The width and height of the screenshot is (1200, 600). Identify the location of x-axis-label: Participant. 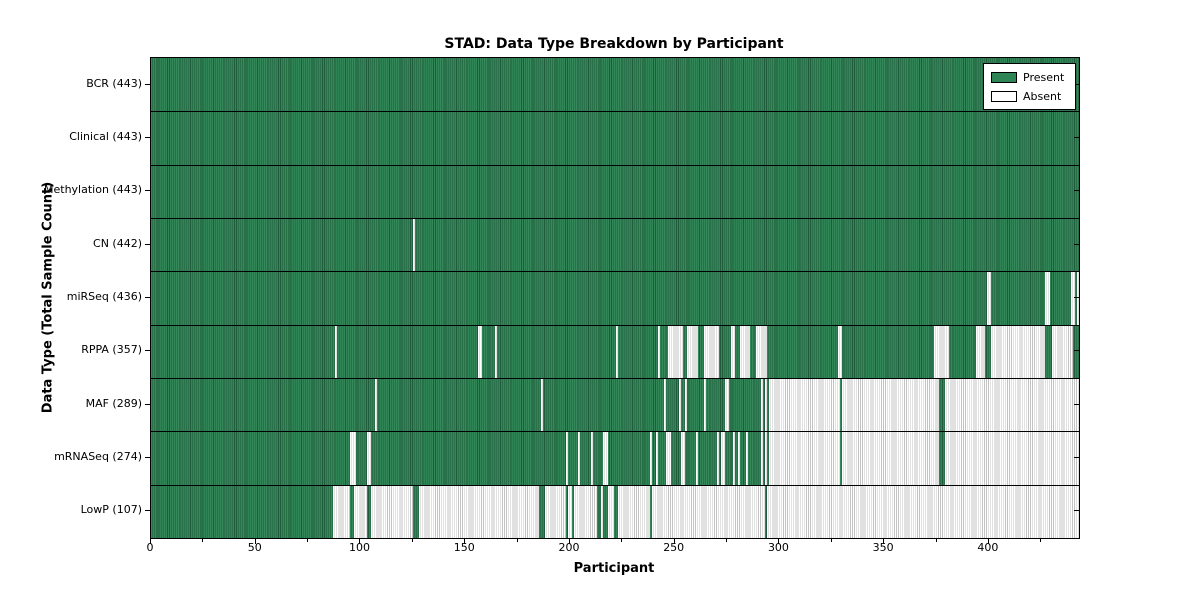
(614, 568).